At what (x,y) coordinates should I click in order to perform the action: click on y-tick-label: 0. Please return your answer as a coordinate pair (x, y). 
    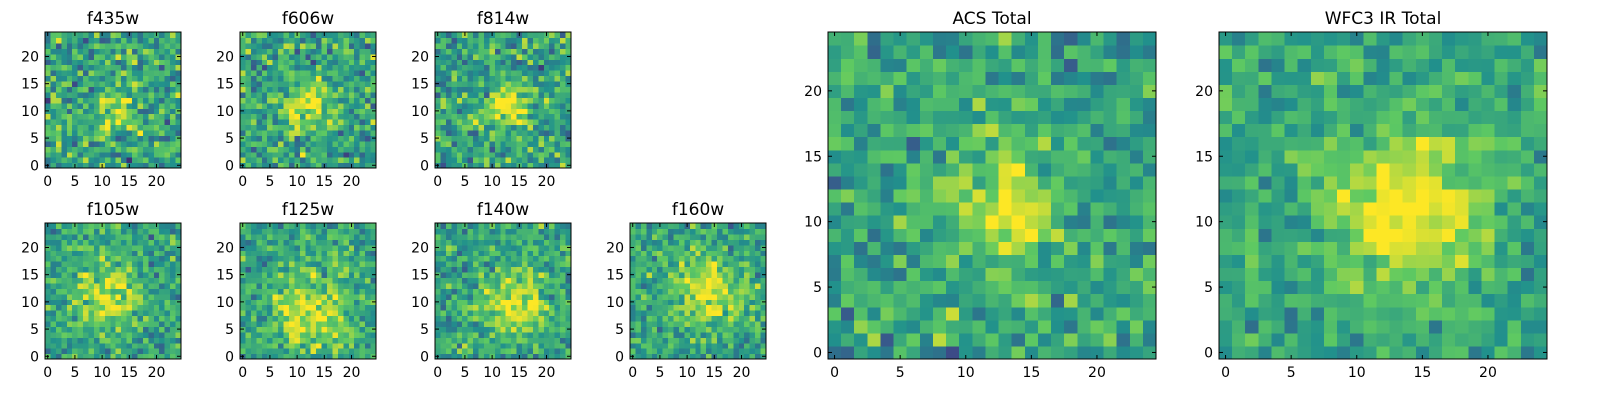
    Looking at the image, I should click on (424, 166).